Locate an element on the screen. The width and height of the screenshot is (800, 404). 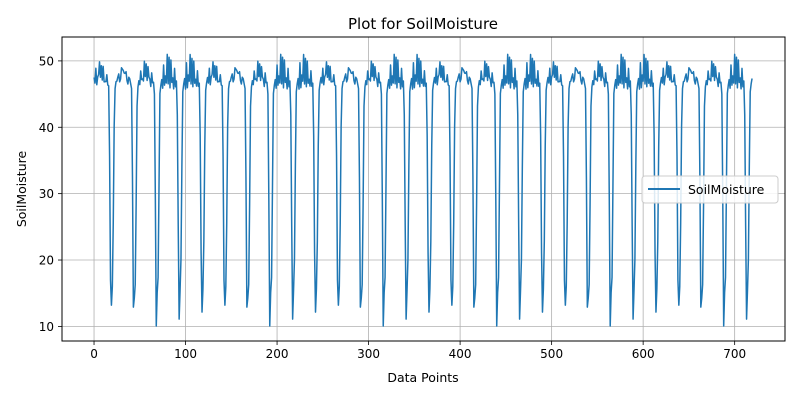
x-axis-label: Data Points is located at coordinates (422, 377).